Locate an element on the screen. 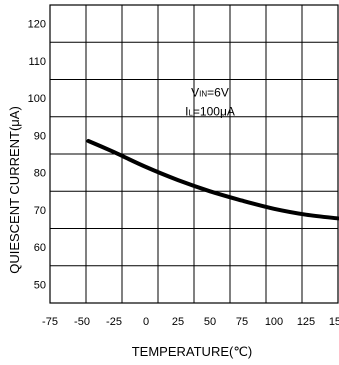 The width and height of the screenshot is (339, 365). x-tick-label: 0 is located at coordinates (146, 322).